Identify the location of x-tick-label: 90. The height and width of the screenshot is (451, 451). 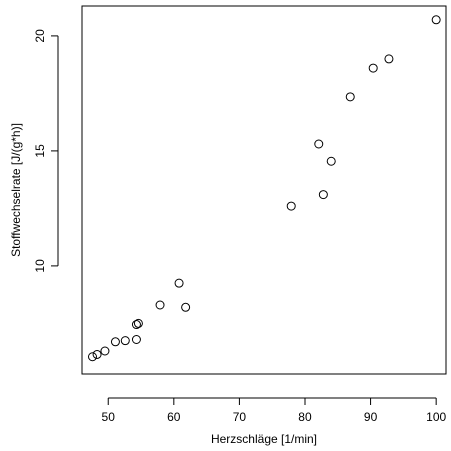
(371, 417).